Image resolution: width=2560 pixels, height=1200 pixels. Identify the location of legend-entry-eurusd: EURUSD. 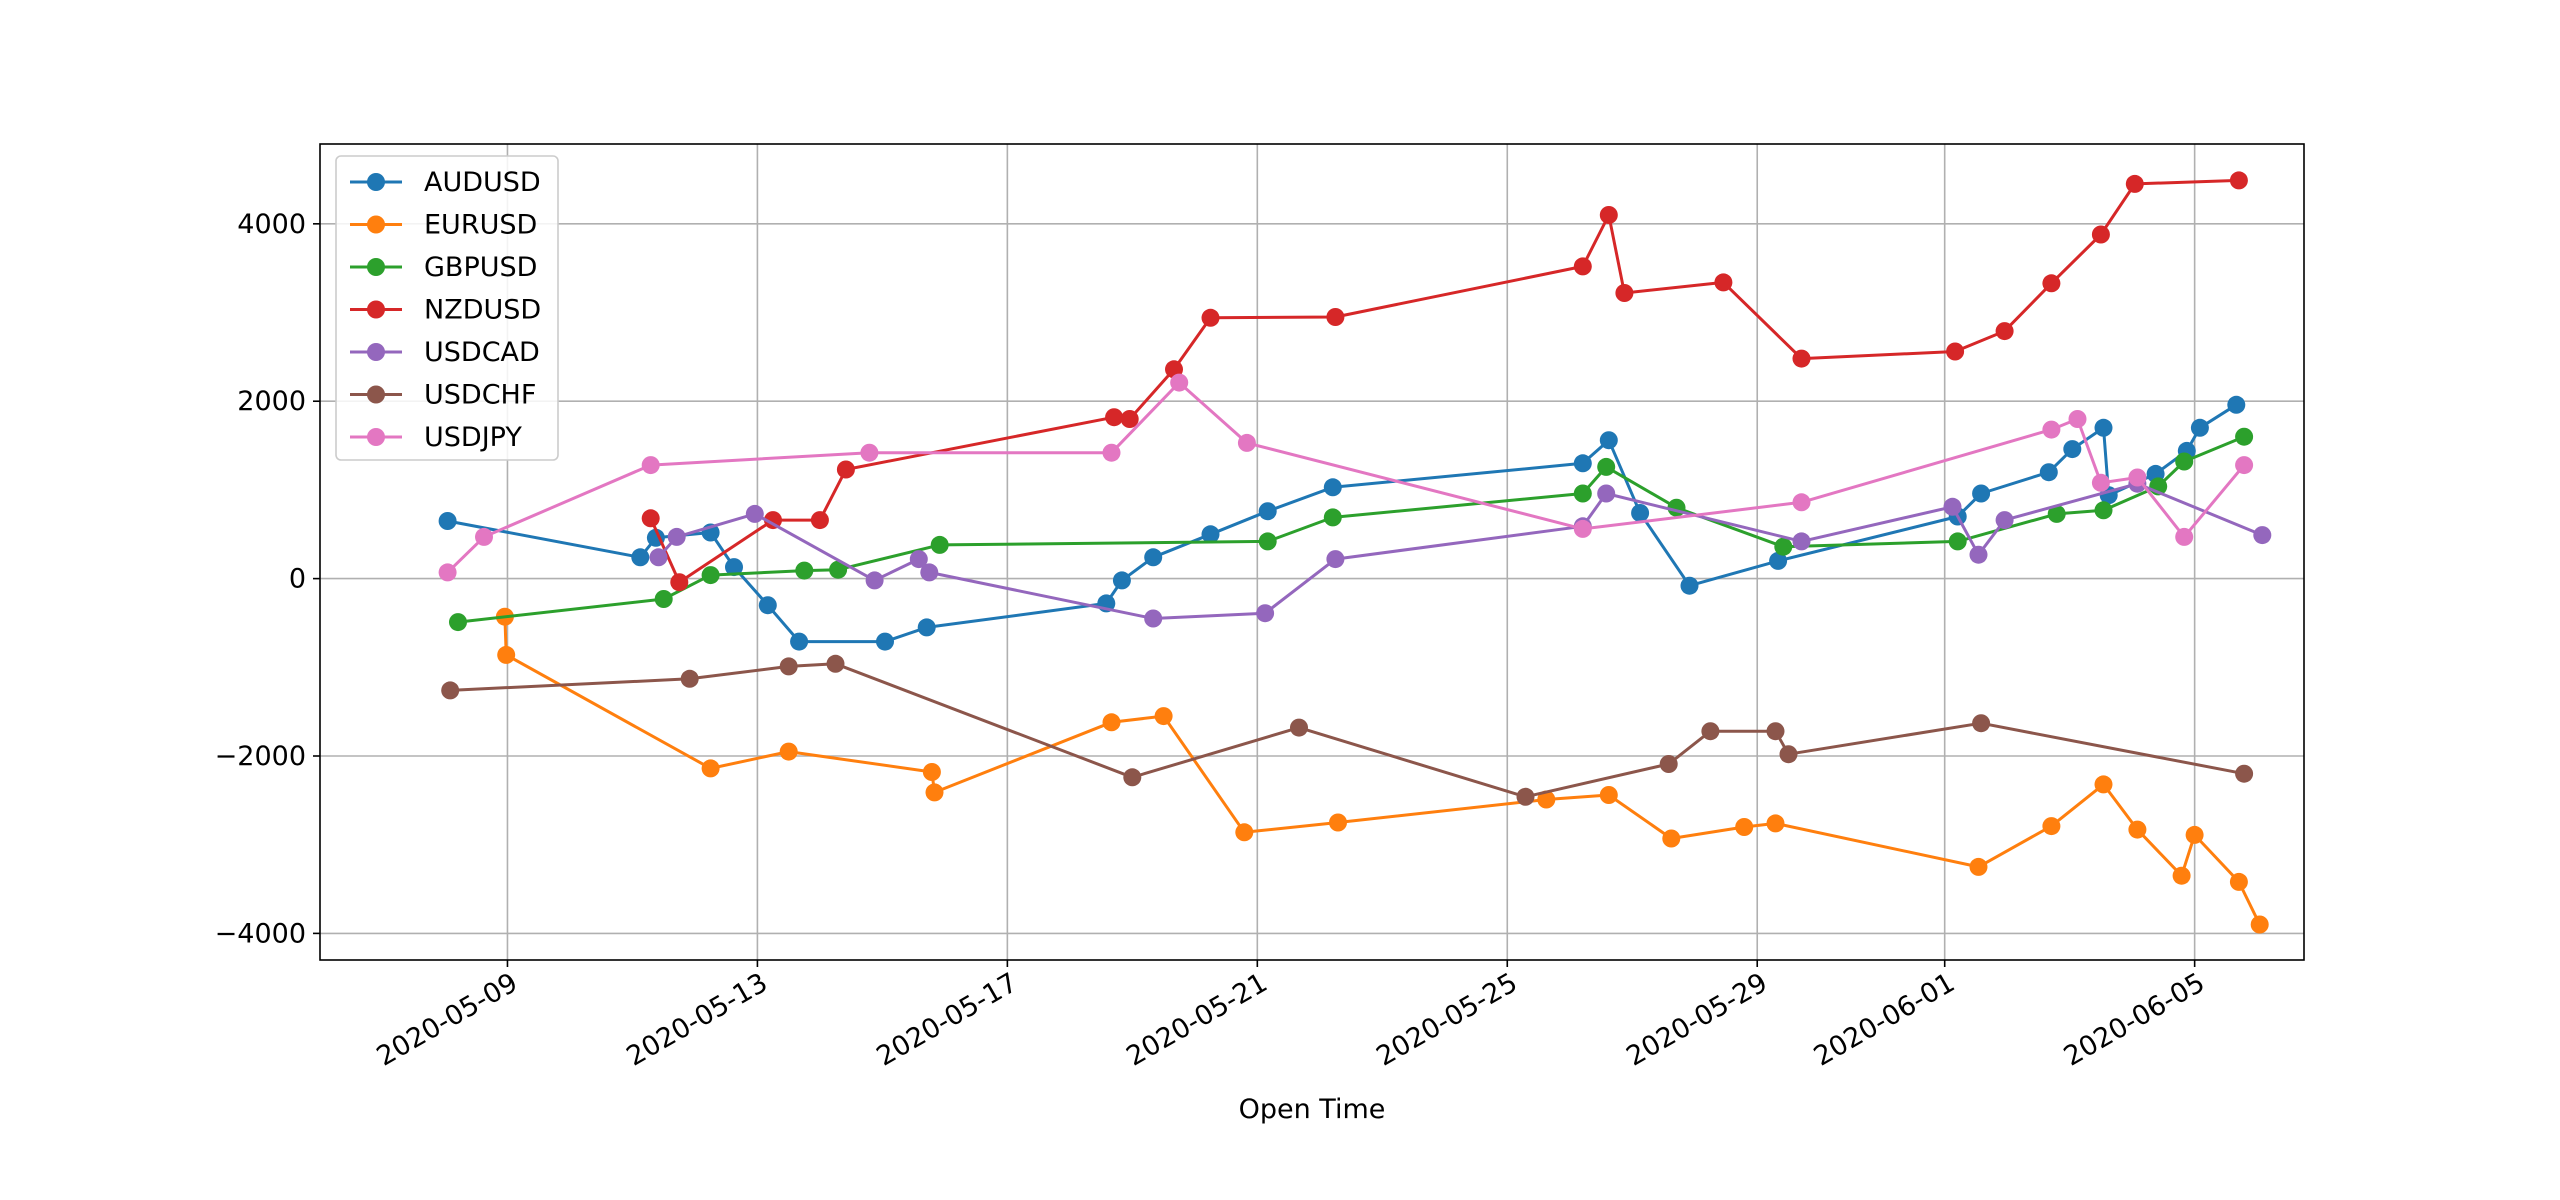
(443, 225).